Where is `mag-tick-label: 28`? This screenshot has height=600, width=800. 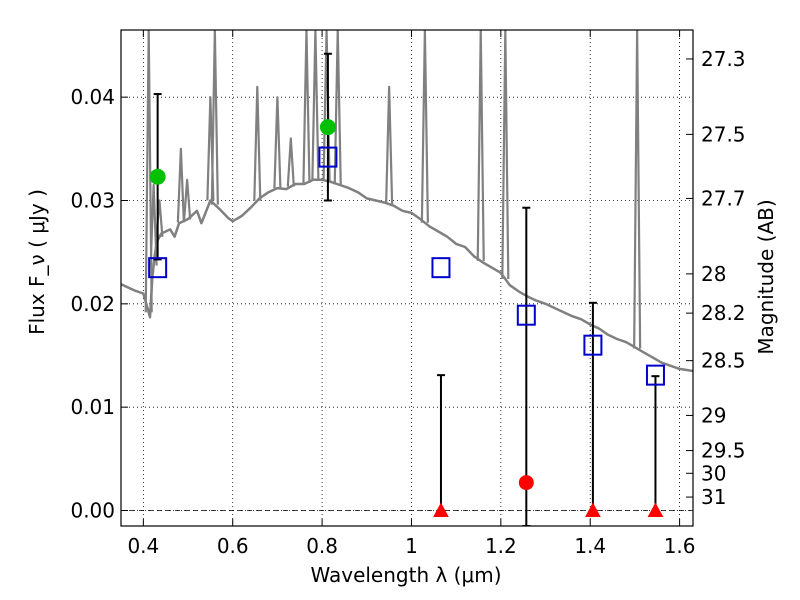
mag-tick-label: 28 is located at coordinates (713, 274).